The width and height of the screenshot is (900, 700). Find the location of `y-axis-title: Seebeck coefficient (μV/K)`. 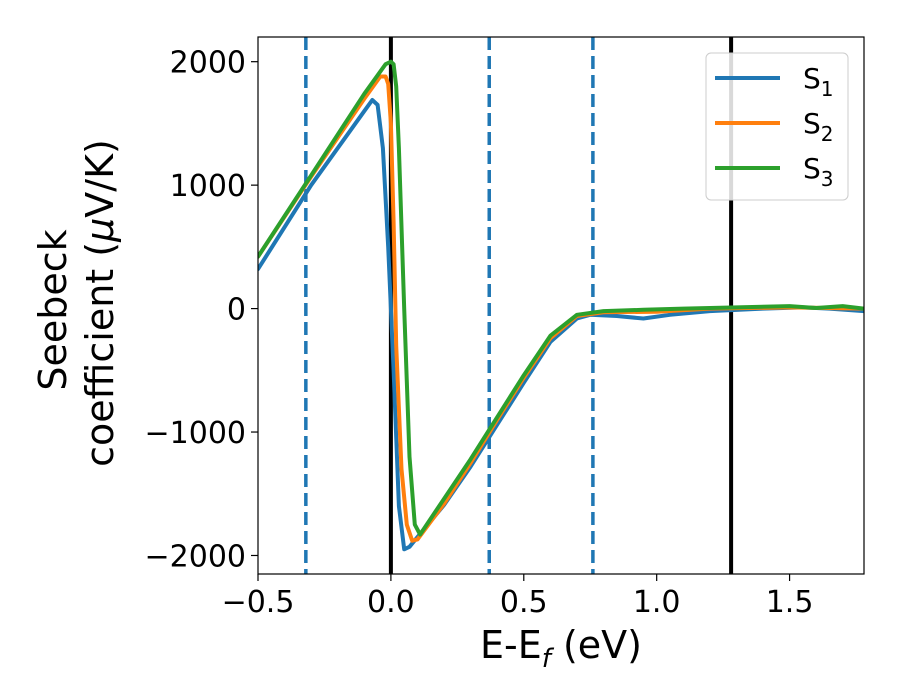

y-axis-title: Seebeck coefficient (μV/K) is located at coordinates (76, 303).